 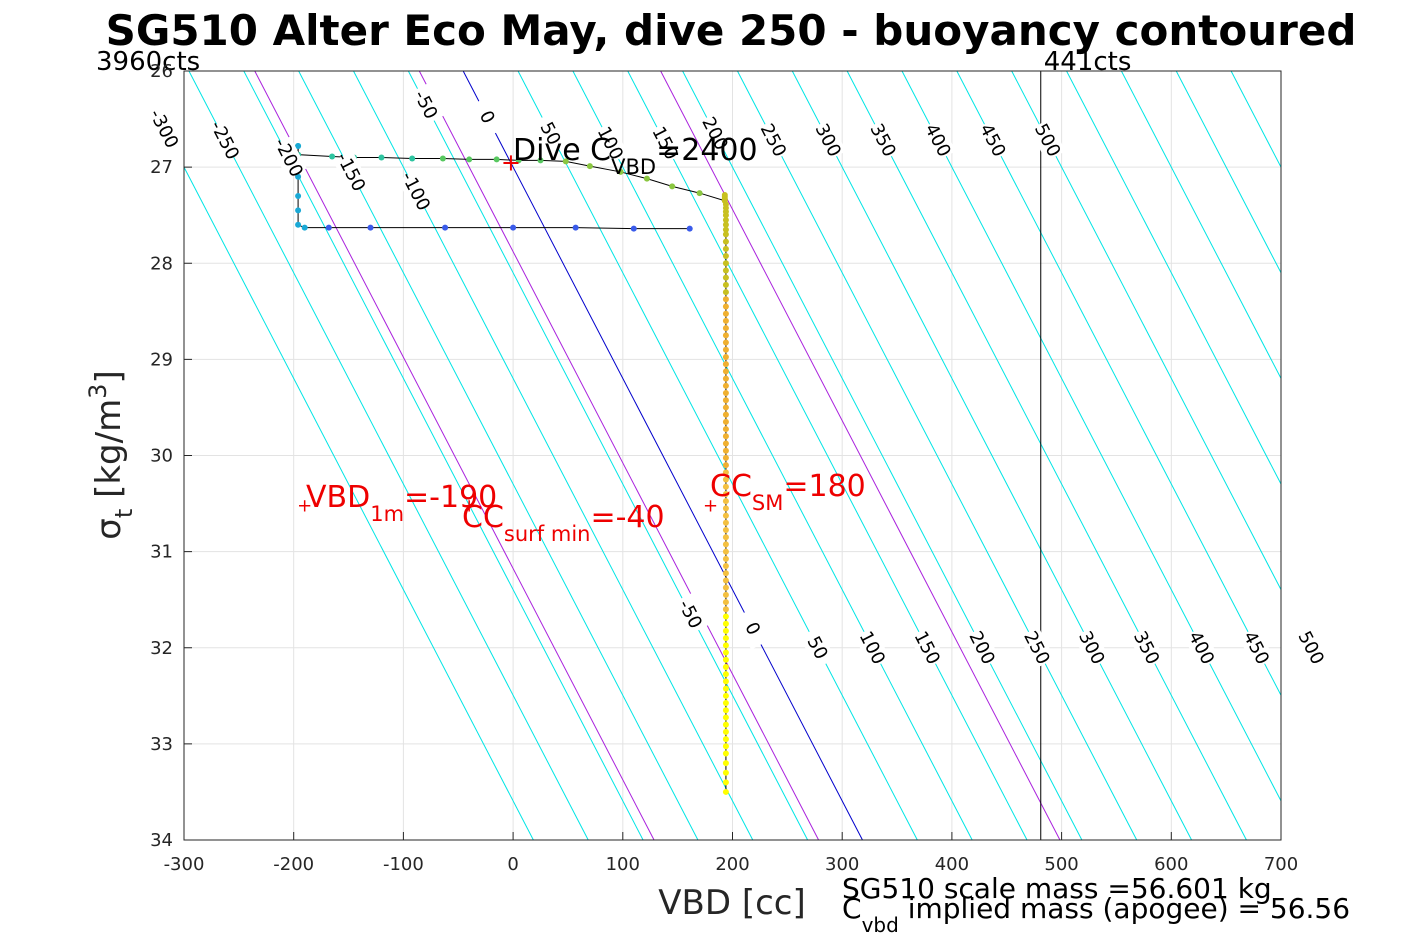 I want to click on annotation-marker: +, so click(x=511, y=162).